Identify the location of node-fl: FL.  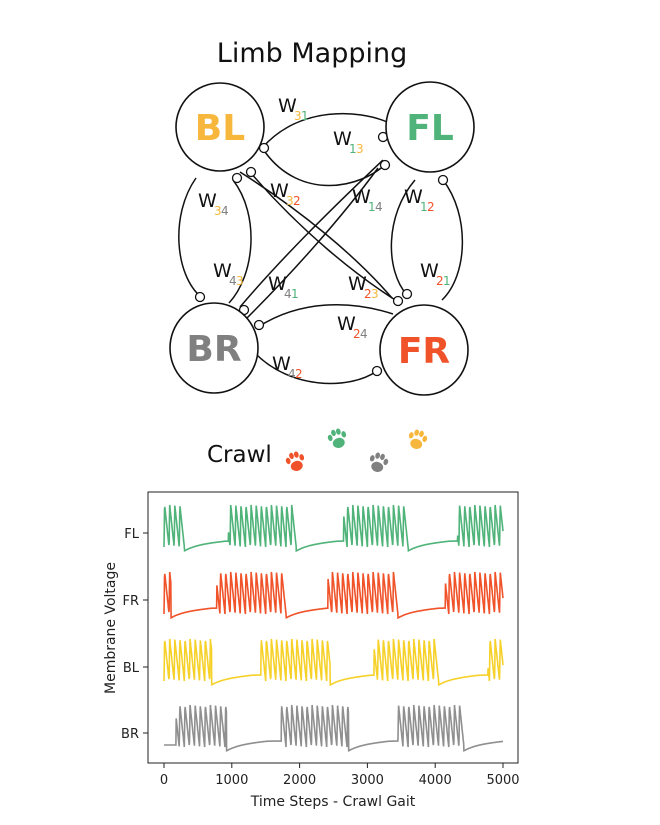
(430, 127).